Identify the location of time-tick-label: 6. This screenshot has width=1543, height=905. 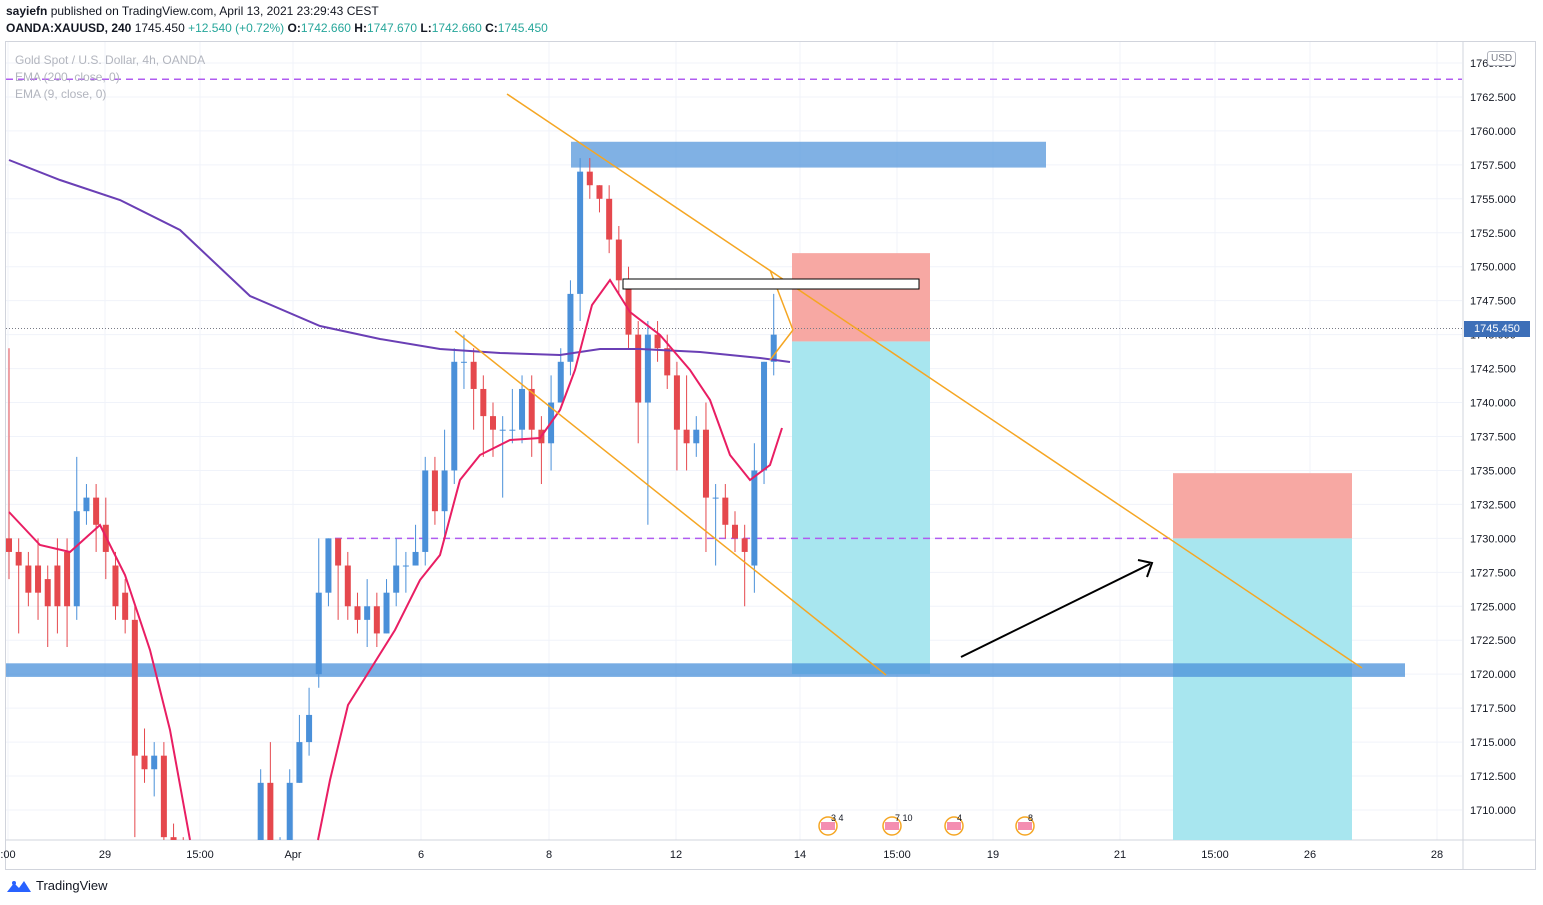
(421, 855).